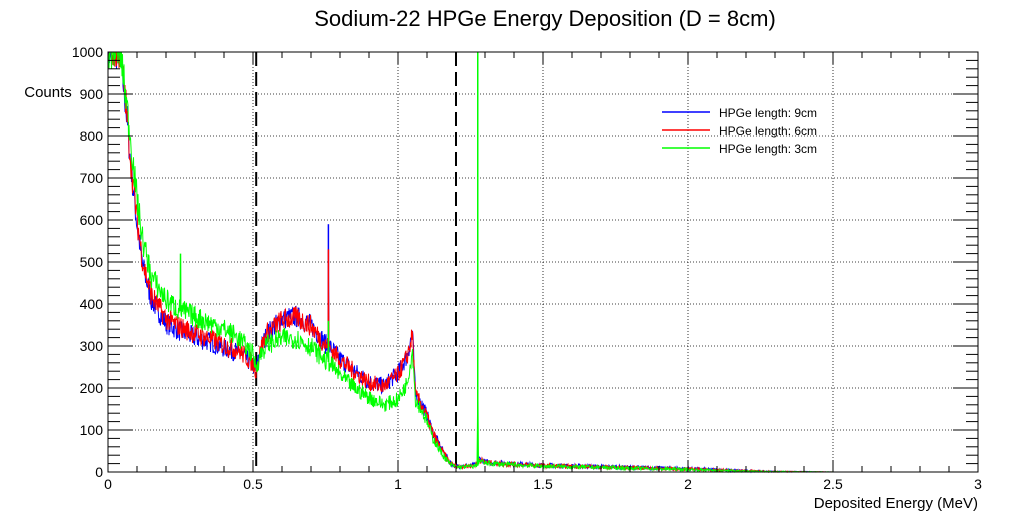 This screenshot has height=520, width=1024. Describe the element at coordinates (896, 503) in the screenshot. I see `x-axis-label: Deposited Energy (MeV)` at that location.